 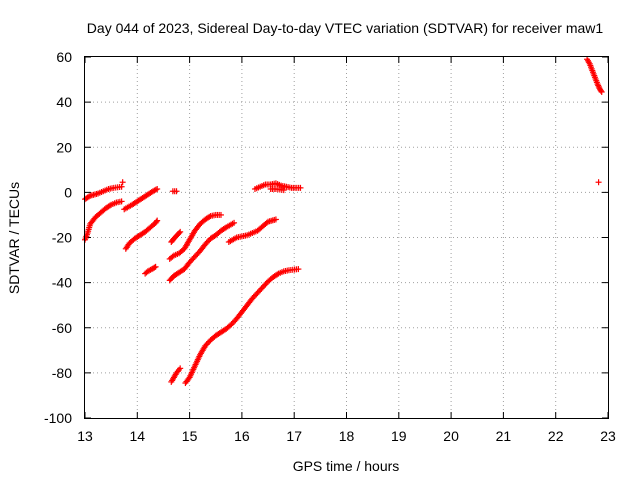 I want to click on y-tick-label: 20, so click(x=64, y=147).